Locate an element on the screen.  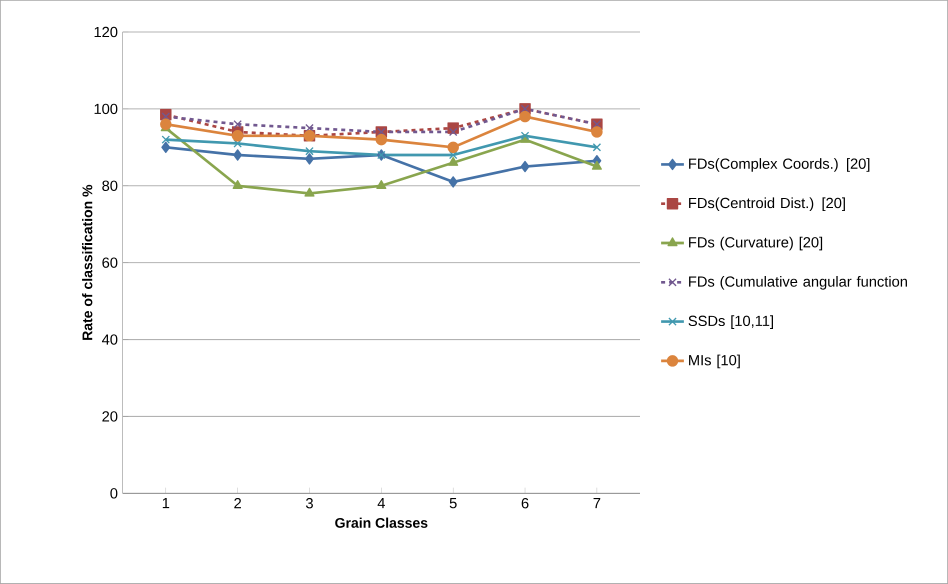
y-tick-label: 100 is located at coordinates (106, 109).